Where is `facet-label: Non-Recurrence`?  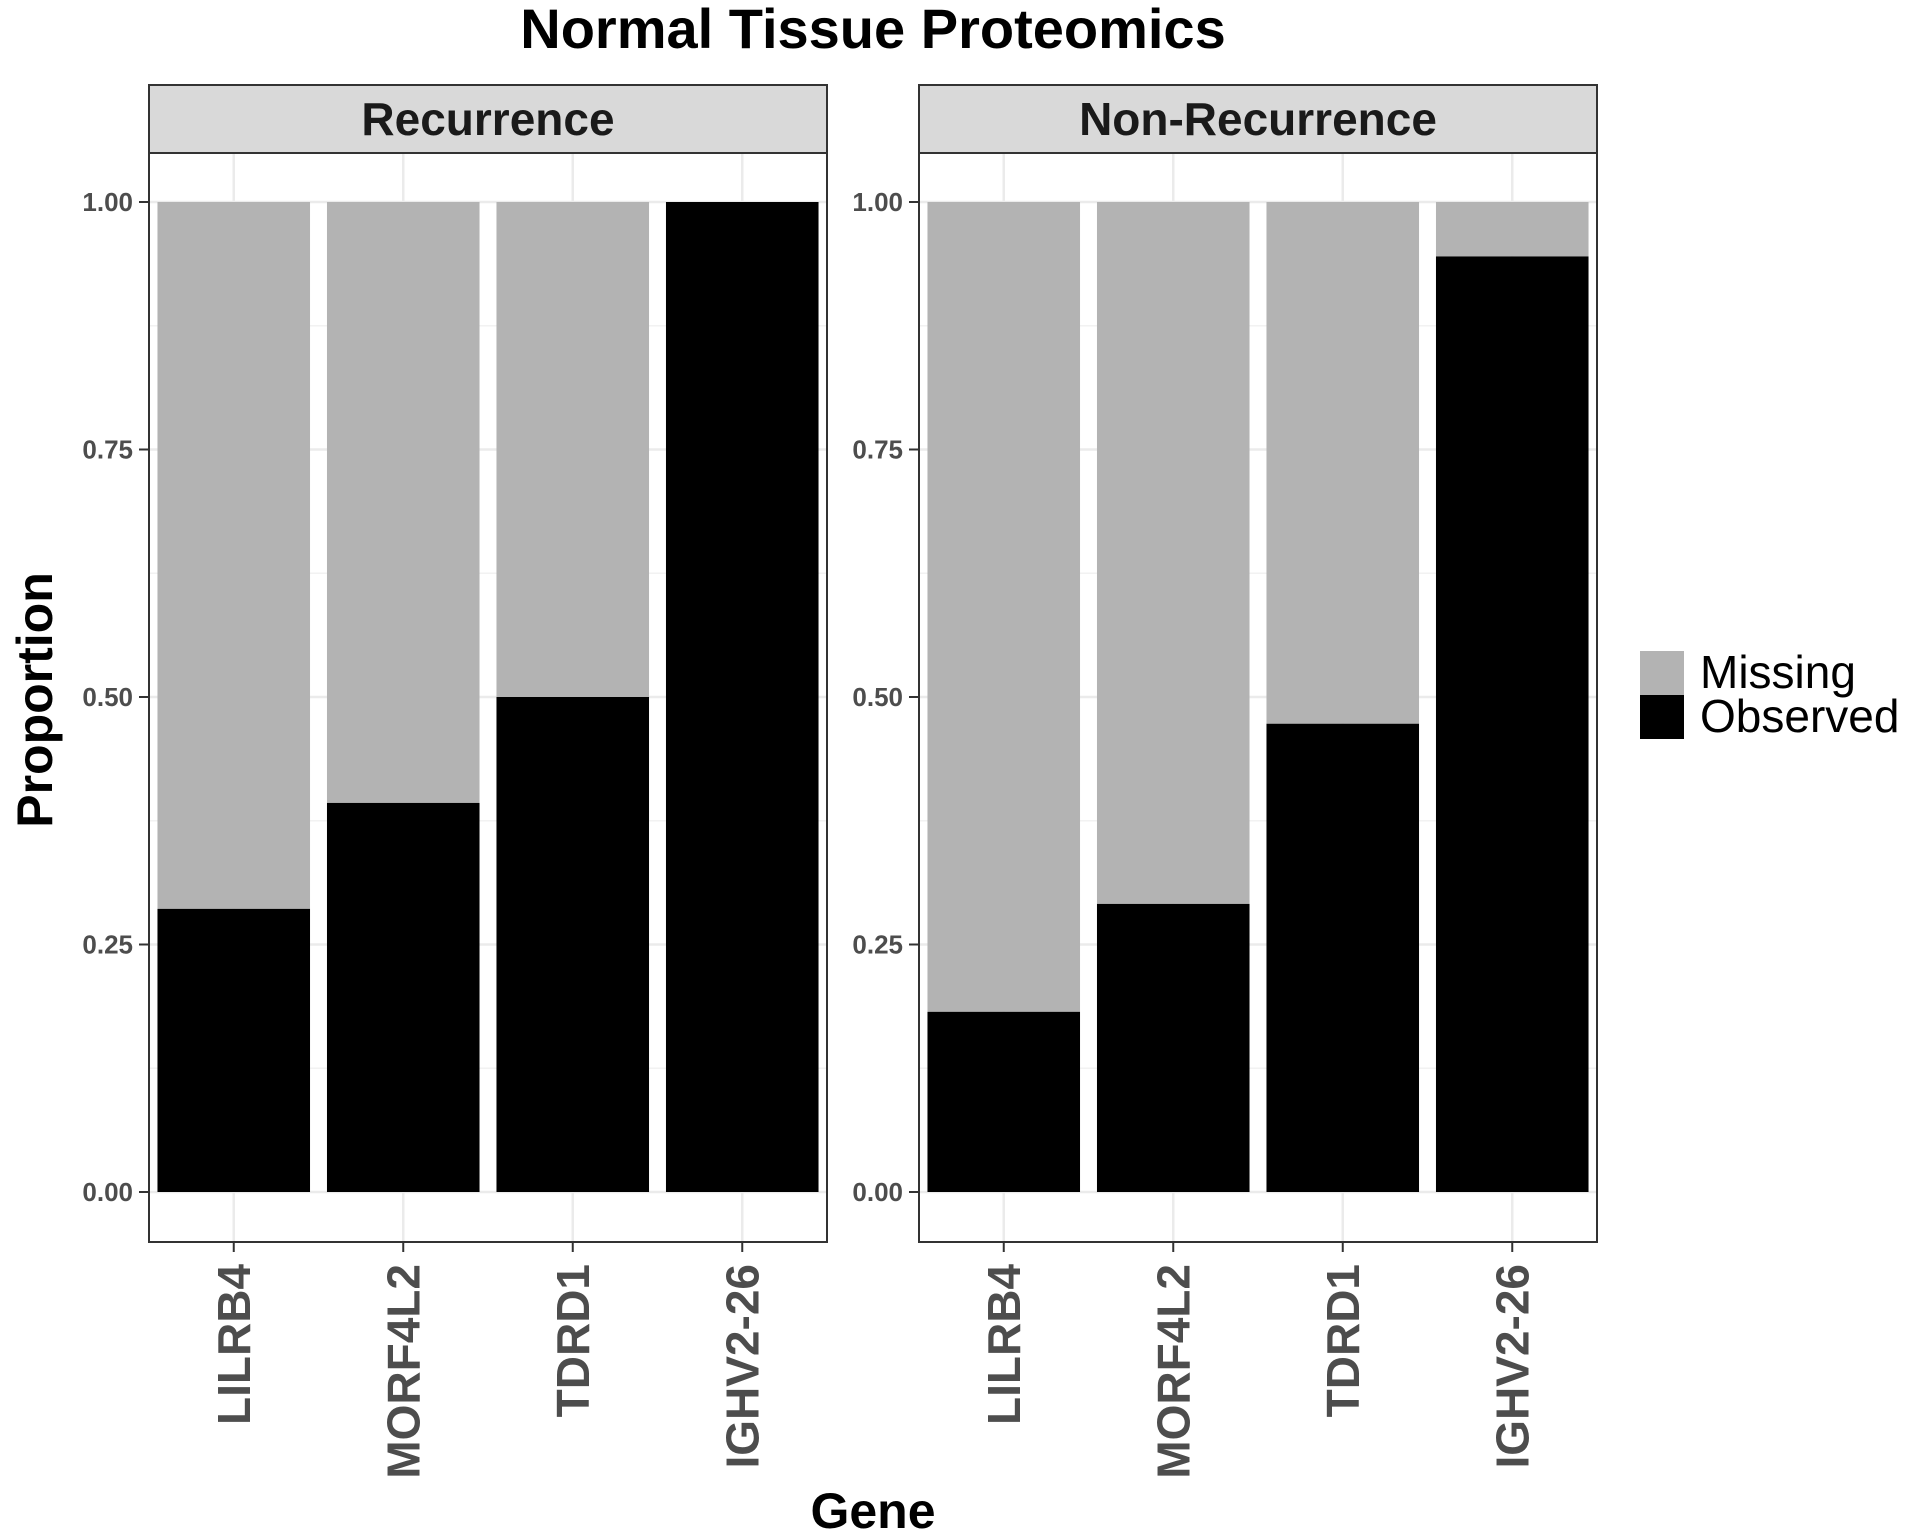
facet-label: Non-Recurrence is located at coordinates (1258, 119).